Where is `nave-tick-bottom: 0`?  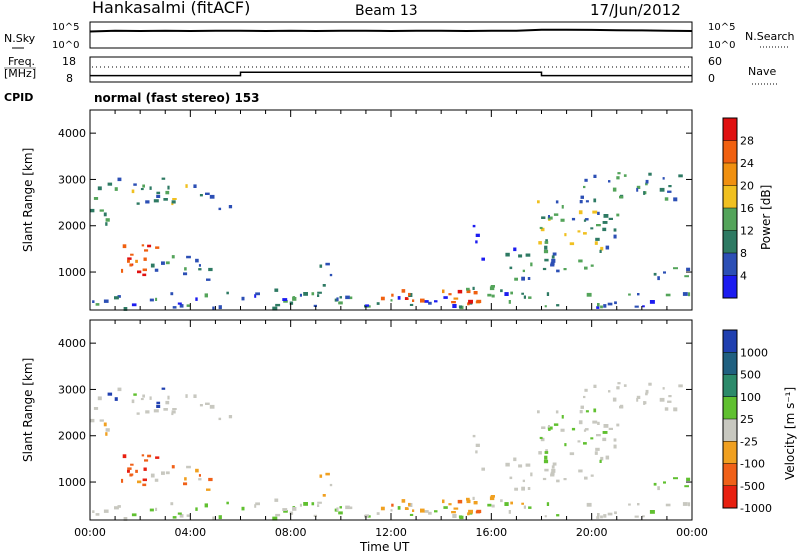
nave-tick-bottom: 0 is located at coordinates (711, 78).